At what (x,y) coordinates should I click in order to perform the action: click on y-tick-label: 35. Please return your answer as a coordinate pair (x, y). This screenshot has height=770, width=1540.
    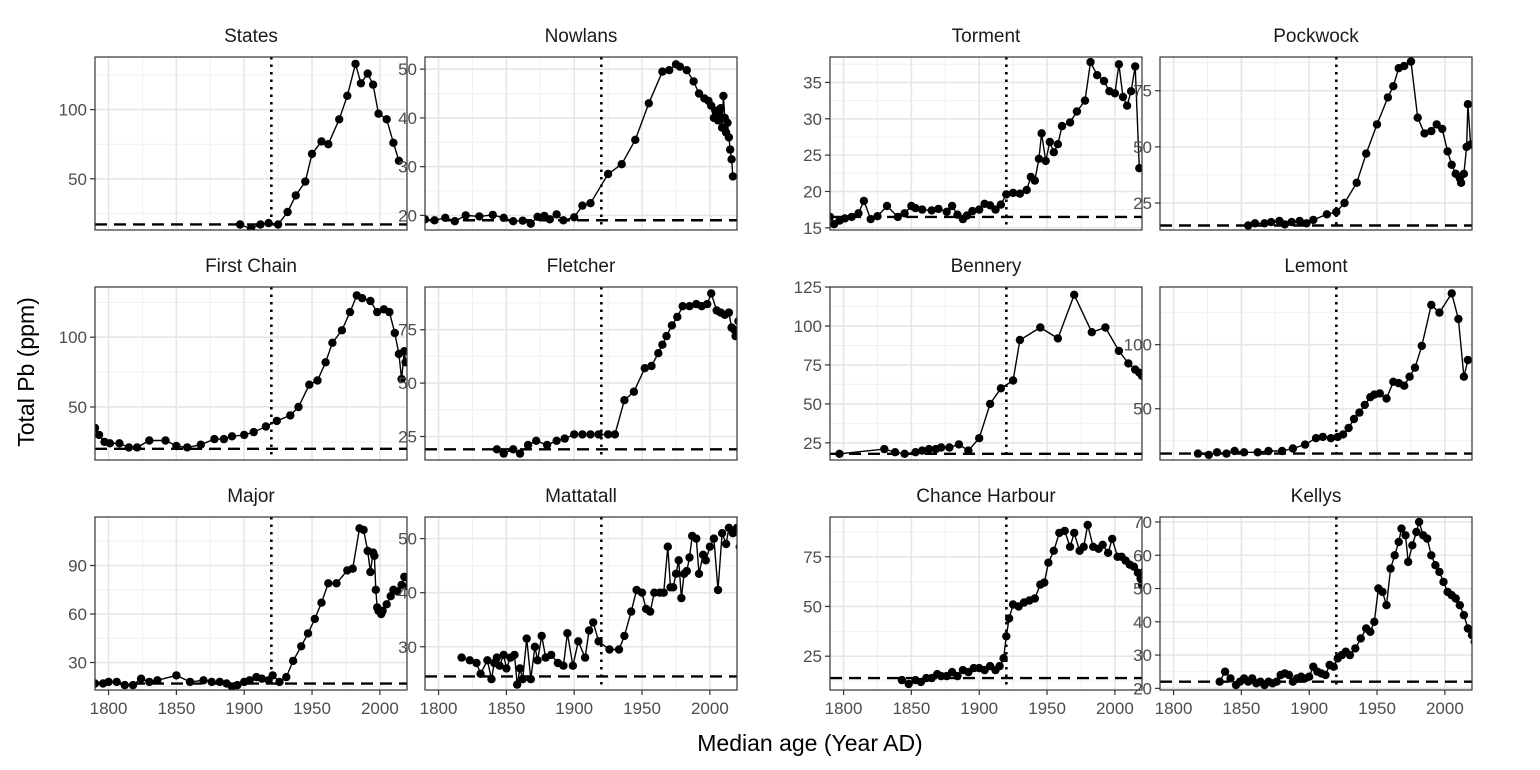
    Looking at the image, I should click on (812, 82).